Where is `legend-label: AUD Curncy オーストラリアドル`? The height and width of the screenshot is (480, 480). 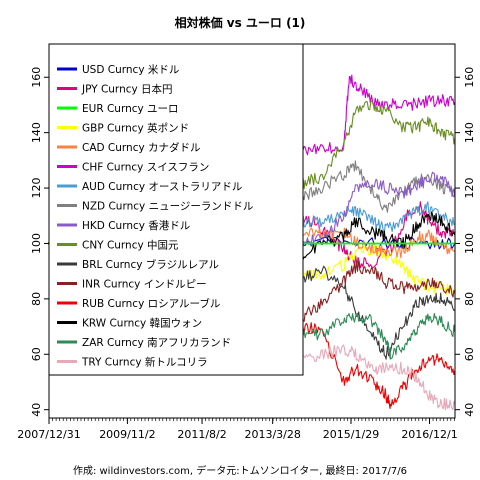
legend-label: AUD Curncy オーストラリアドル is located at coordinates (162, 187).